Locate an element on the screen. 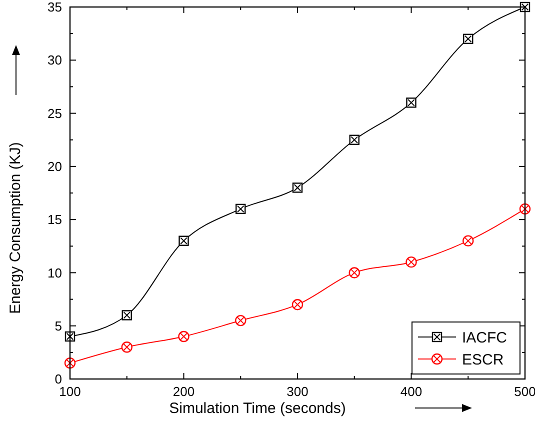  x-tick-label: 300 is located at coordinates (297, 391).